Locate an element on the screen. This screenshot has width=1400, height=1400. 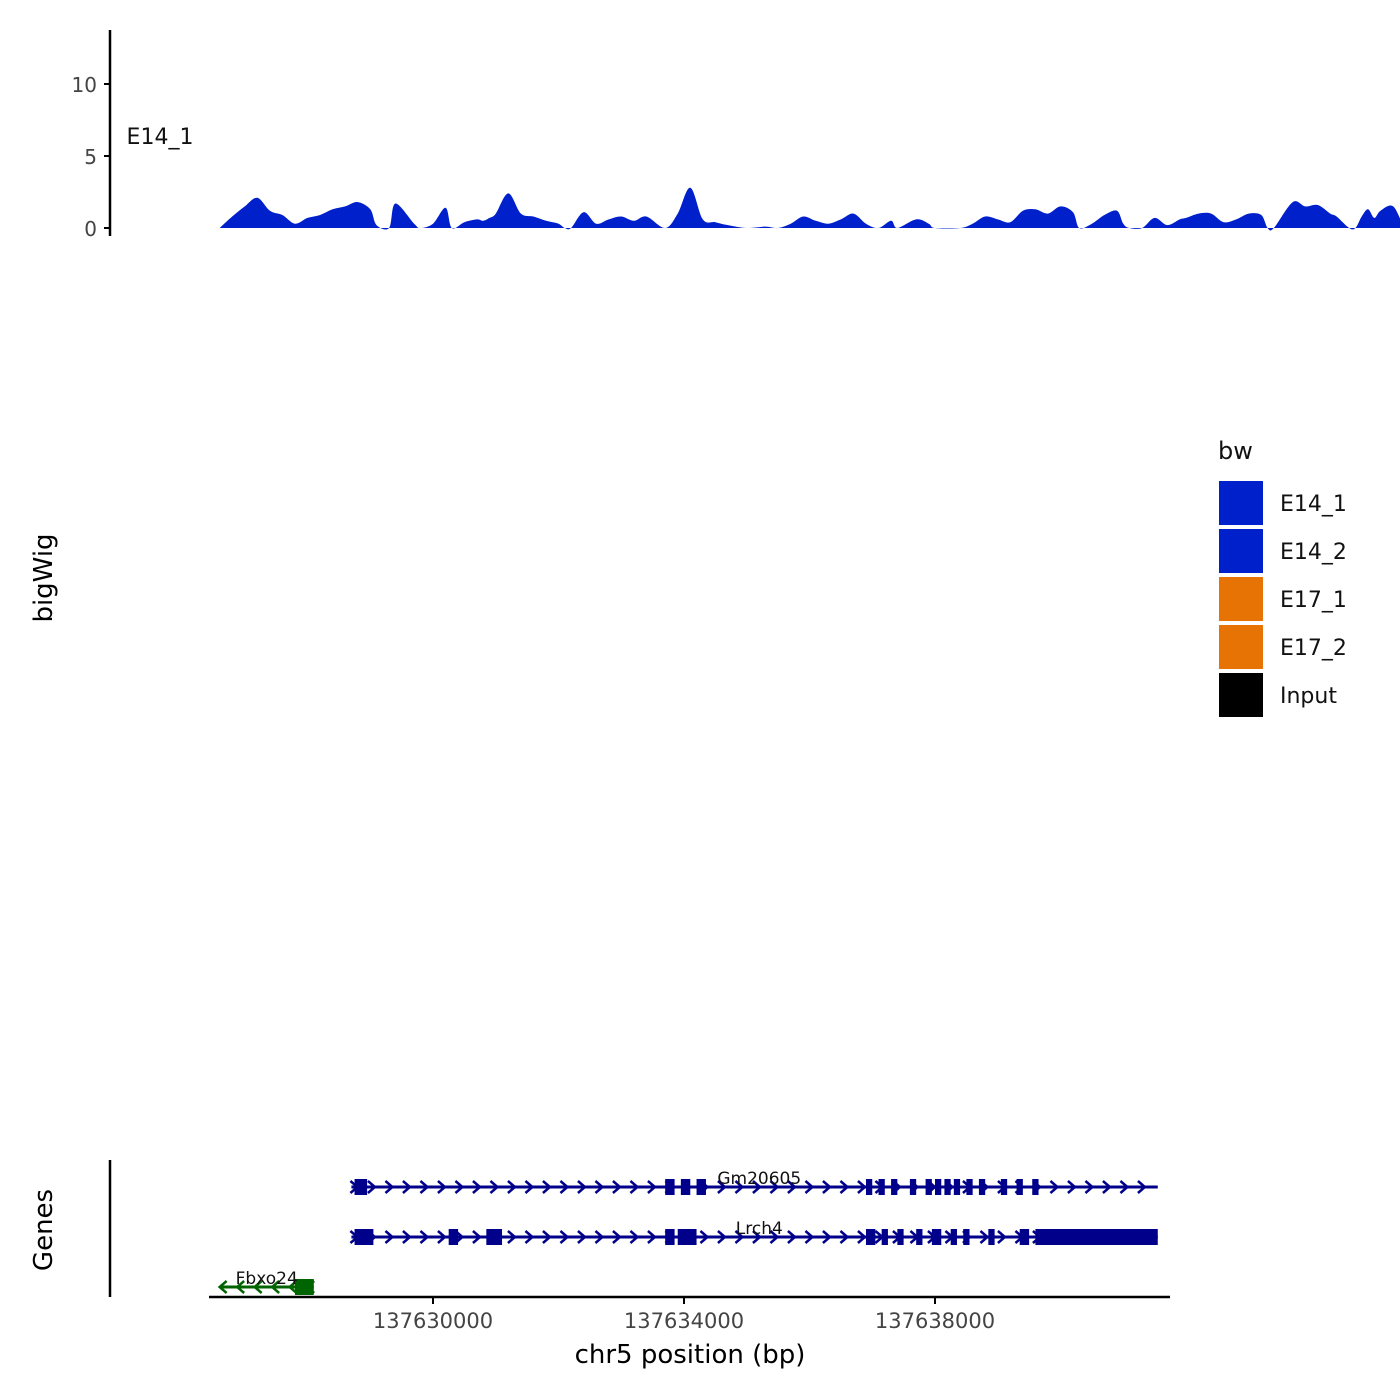
track-e14-1: 0 5 10 E14_1 is located at coordinates (736, 135).